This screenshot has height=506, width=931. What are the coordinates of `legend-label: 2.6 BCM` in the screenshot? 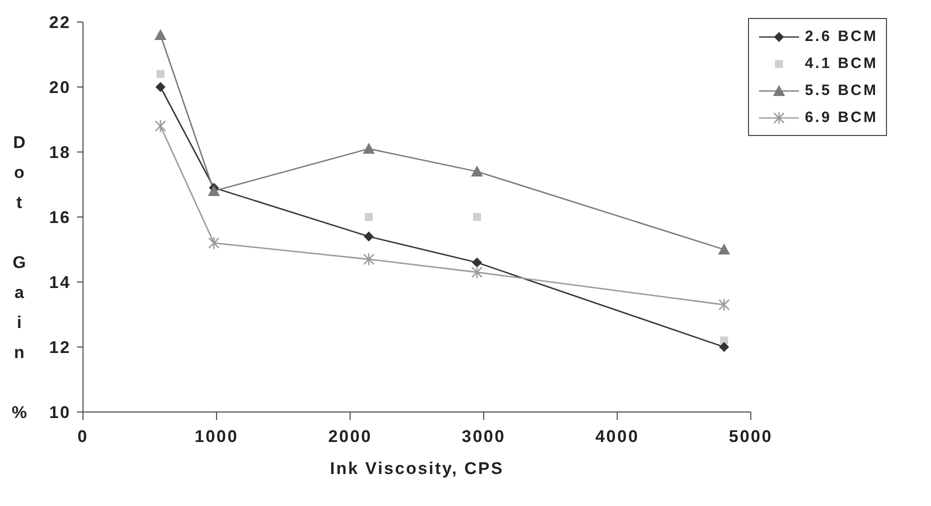 It's located at (841, 36).